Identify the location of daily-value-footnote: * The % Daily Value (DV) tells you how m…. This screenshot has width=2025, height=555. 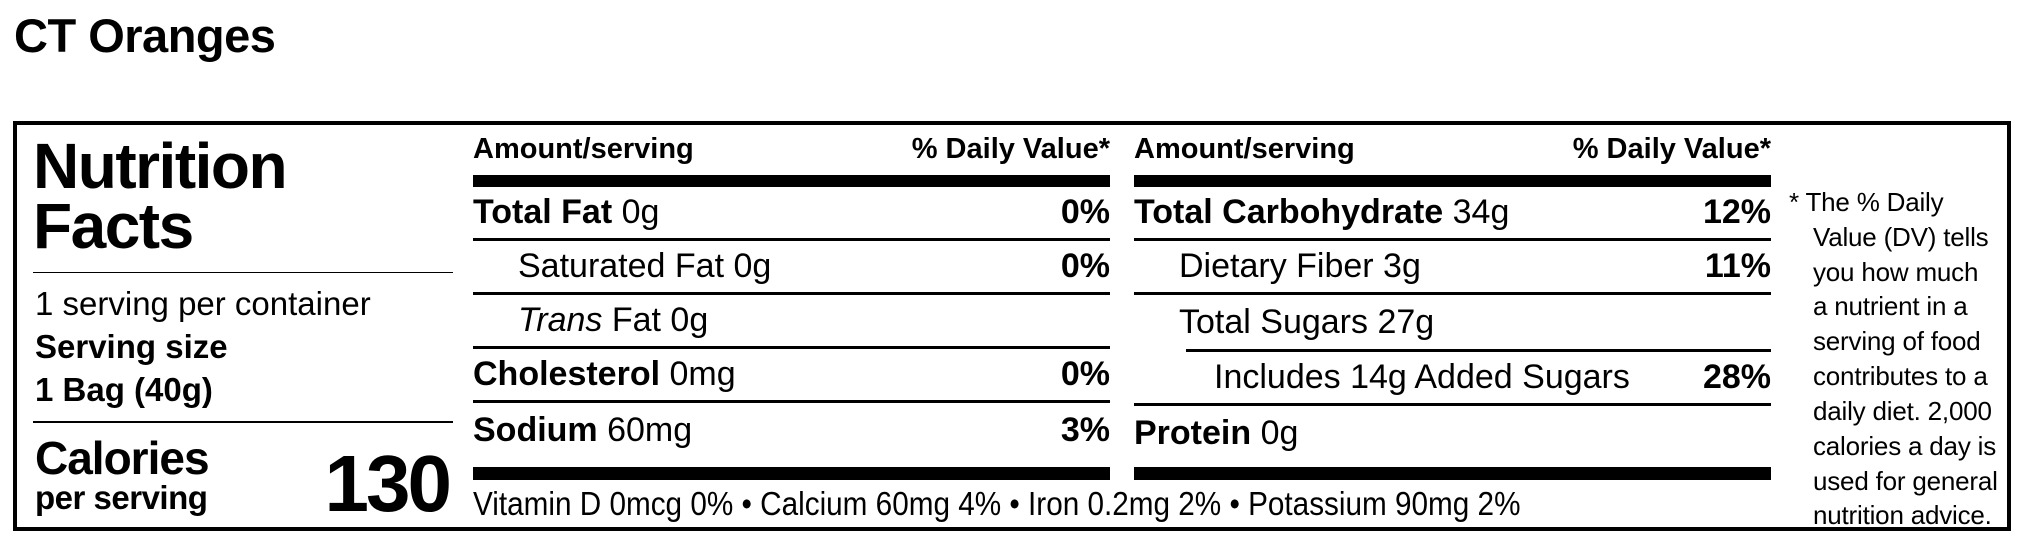
(1889, 327).